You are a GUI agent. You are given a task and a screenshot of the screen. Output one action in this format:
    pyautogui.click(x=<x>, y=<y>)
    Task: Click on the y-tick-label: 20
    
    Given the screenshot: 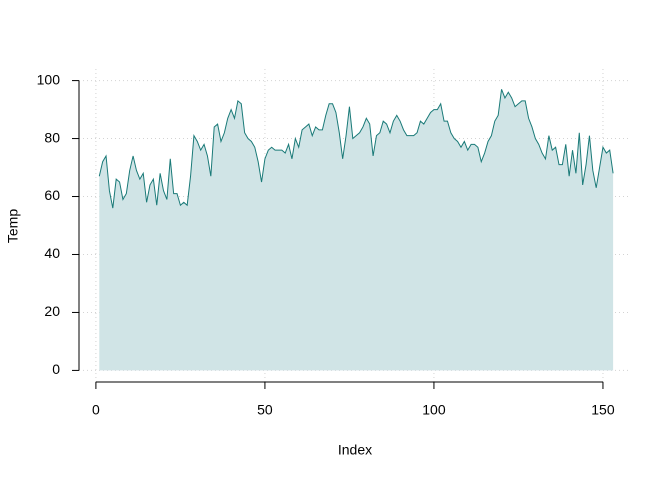 What is the action you would take?
    pyautogui.click(x=52, y=311)
    